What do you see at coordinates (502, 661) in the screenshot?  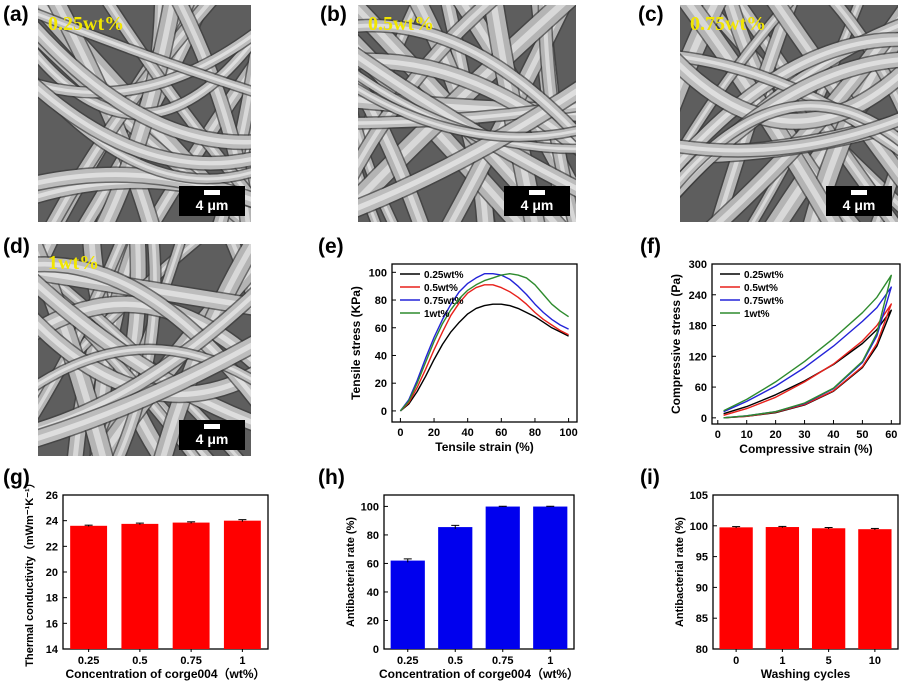 I see `x-tick-label: 0.75` at bounding box center [502, 661].